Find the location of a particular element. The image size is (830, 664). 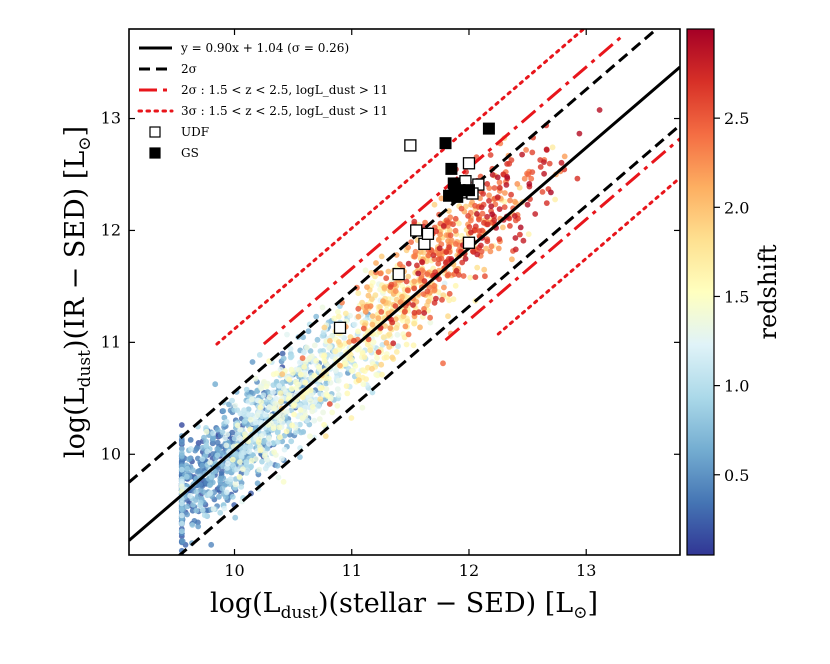

y-tick-label: 13 is located at coordinates (111, 118).